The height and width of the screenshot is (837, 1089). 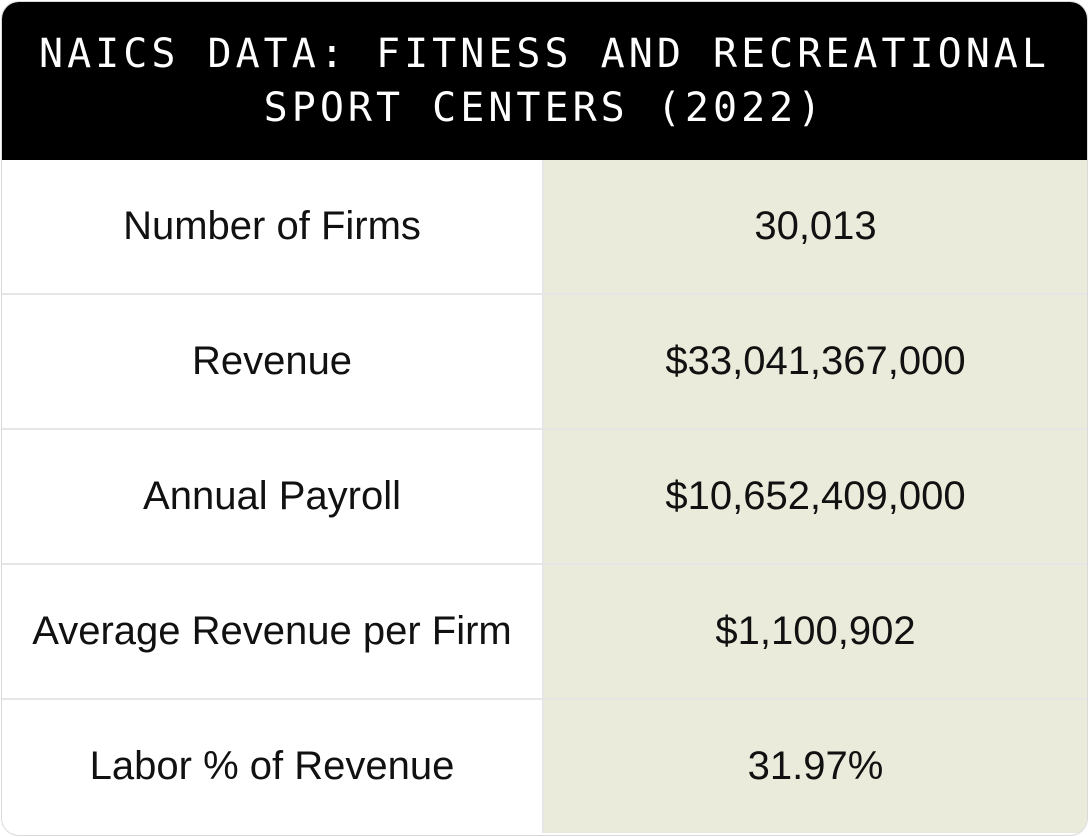 I want to click on row-value: 31.97%, so click(x=815, y=766).